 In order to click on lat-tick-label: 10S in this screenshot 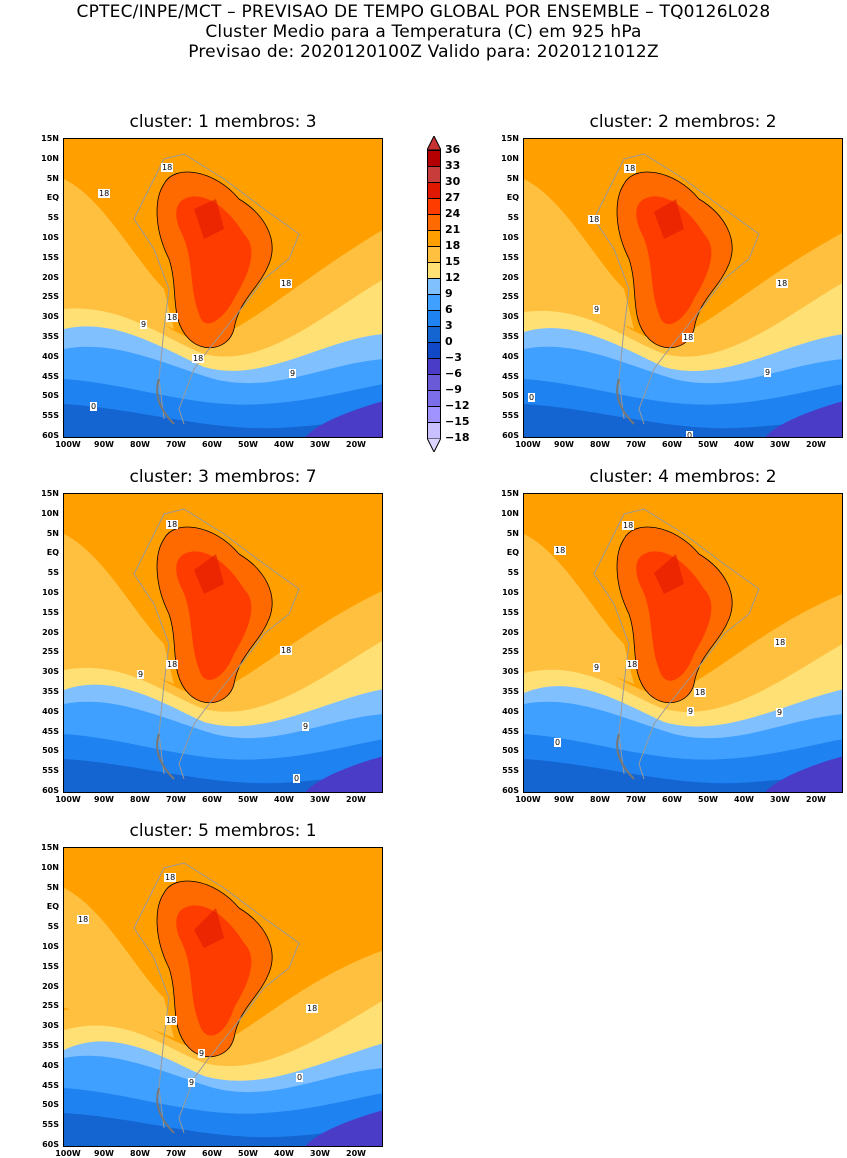, I will do `click(50, 946)`.